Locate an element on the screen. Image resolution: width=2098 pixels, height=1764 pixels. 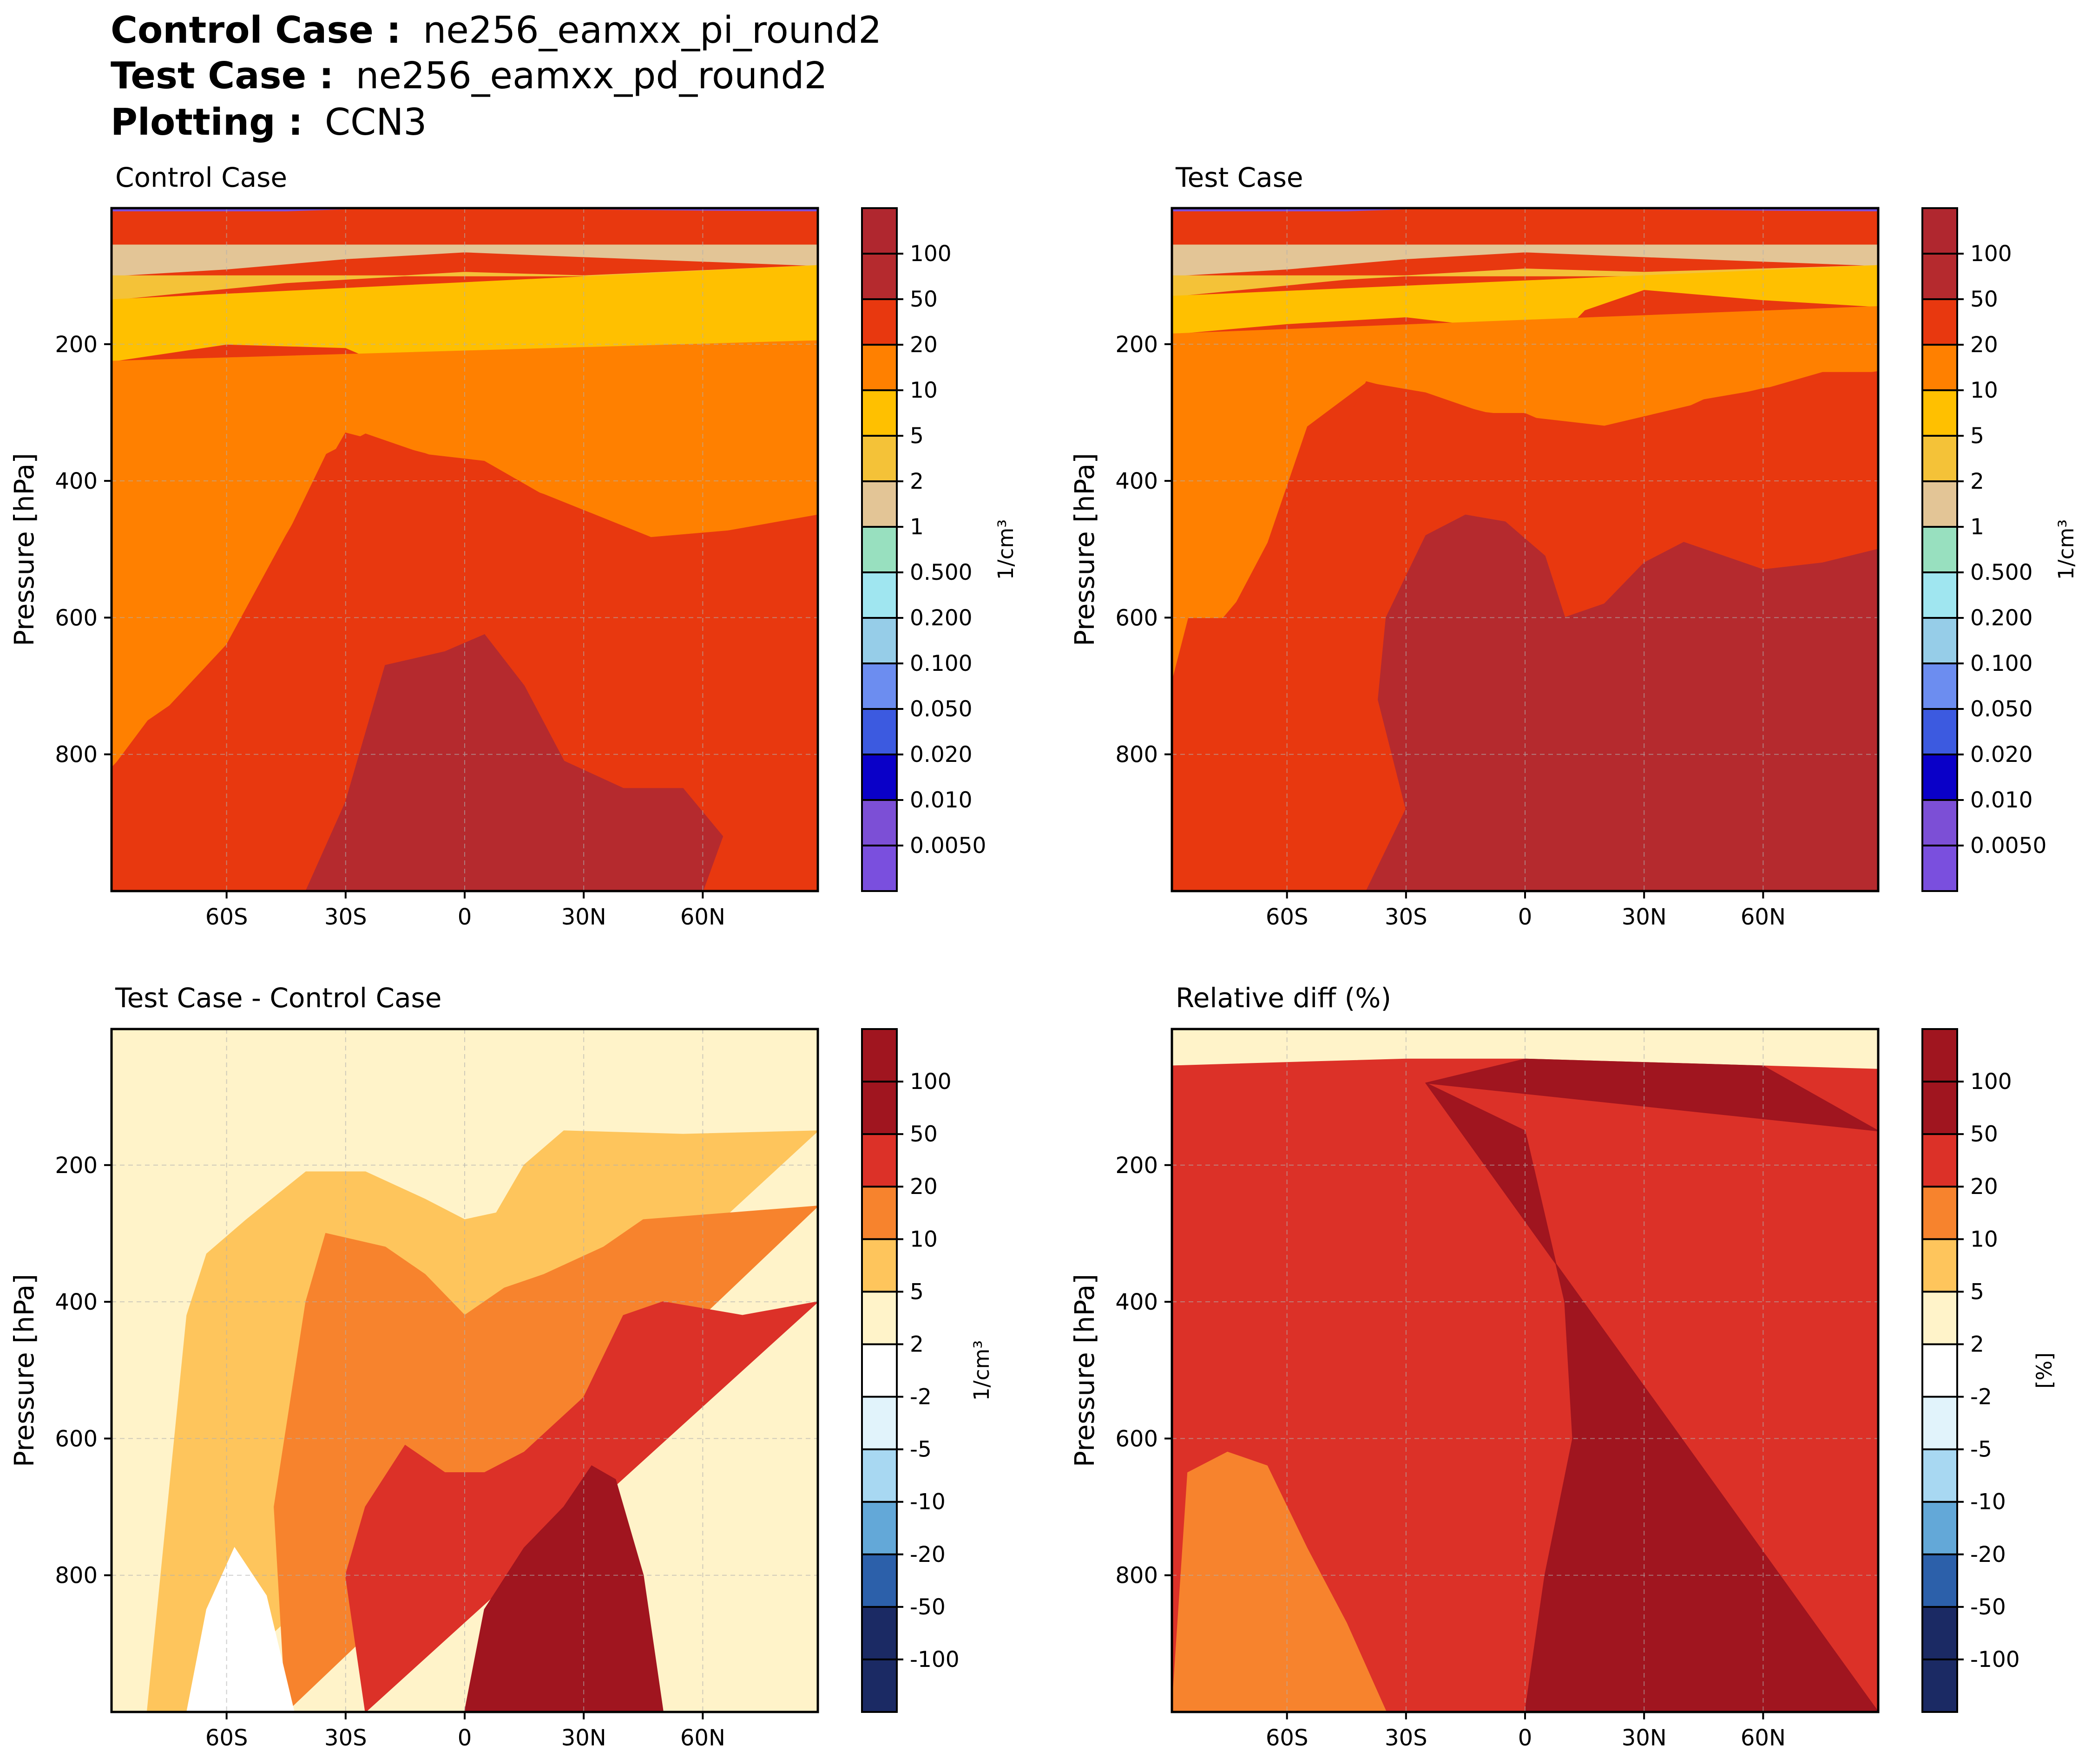
header-test-line: Test Case : ne256_eamxx_pd_round2 is located at coordinates (469, 75).